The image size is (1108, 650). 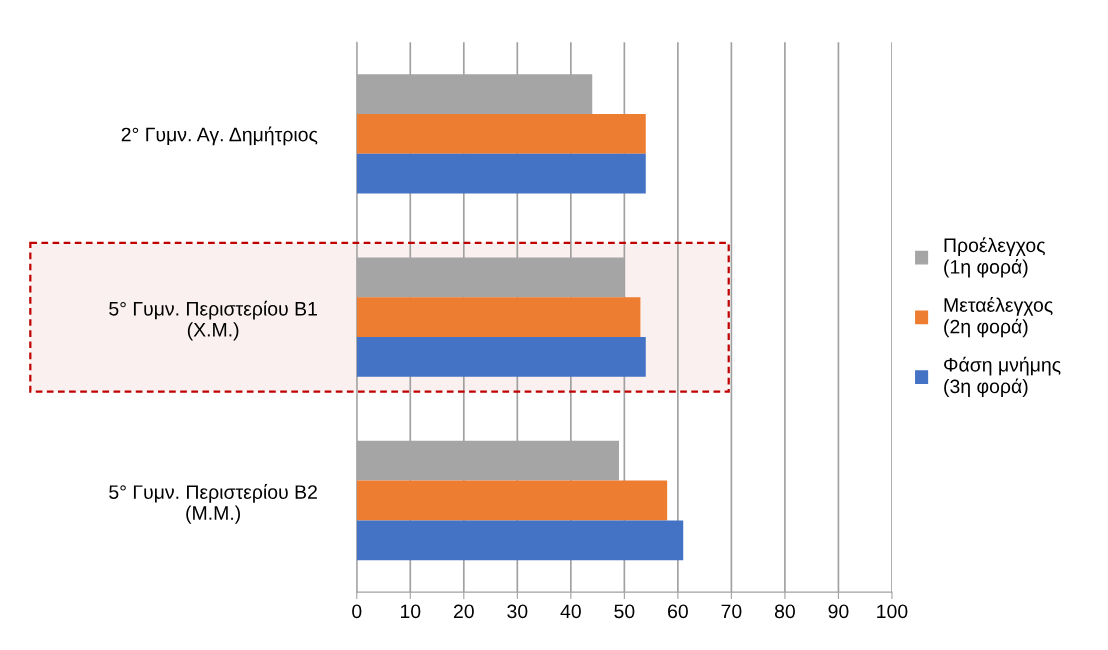 I want to click on x-tick-label: 80, so click(x=784, y=611).